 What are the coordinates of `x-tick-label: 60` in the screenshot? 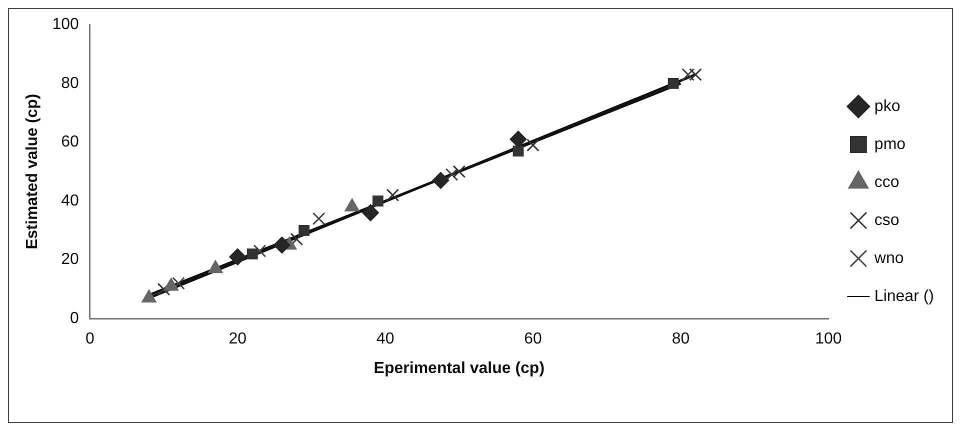 It's located at (533, 339).